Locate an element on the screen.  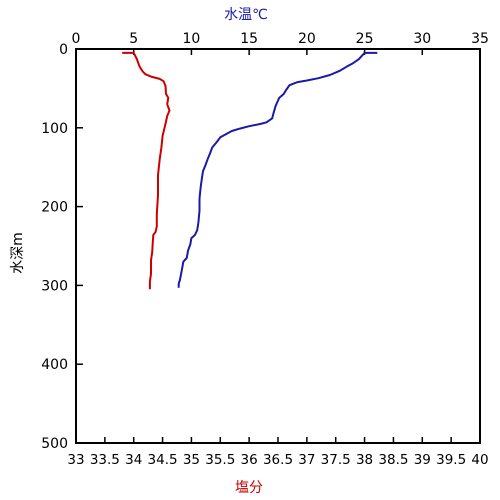
bottom-tick-label: 35.5 is located at coordinates (220, 460).